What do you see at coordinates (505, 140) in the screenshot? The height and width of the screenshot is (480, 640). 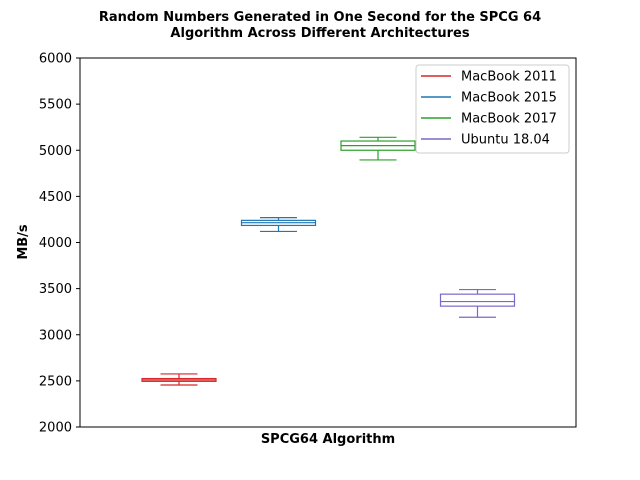 I see `legend-label: Ubuntu 18.04` at bounding box center [505, 140].